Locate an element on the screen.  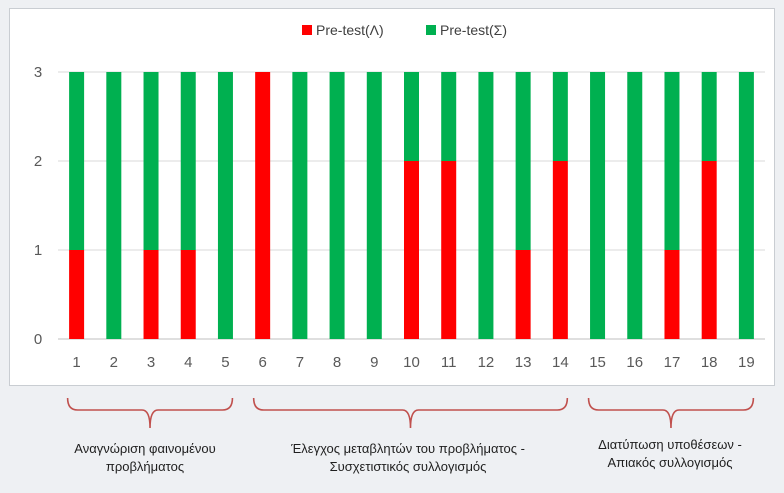
x-axis-ticks: 1 2 3 4 5 6 7 8 9 10 11 12 13 14 15 16 17 18 19 is located at coordinates (413, 362).